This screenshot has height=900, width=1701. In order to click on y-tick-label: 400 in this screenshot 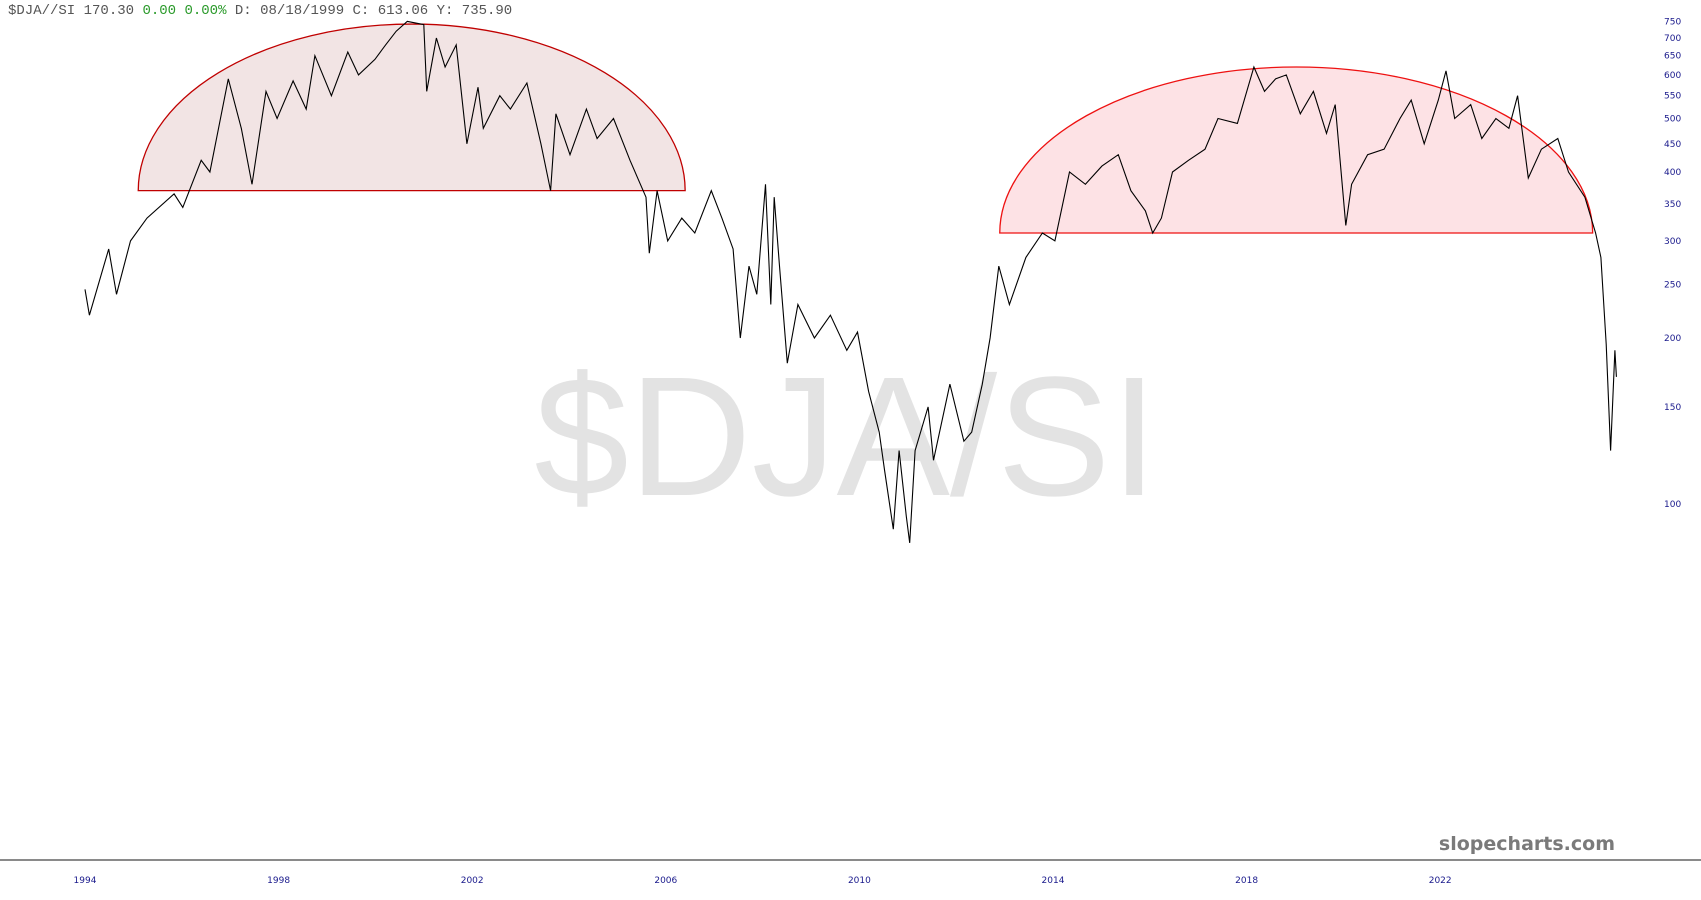, I will do `click(1672, 173)`.